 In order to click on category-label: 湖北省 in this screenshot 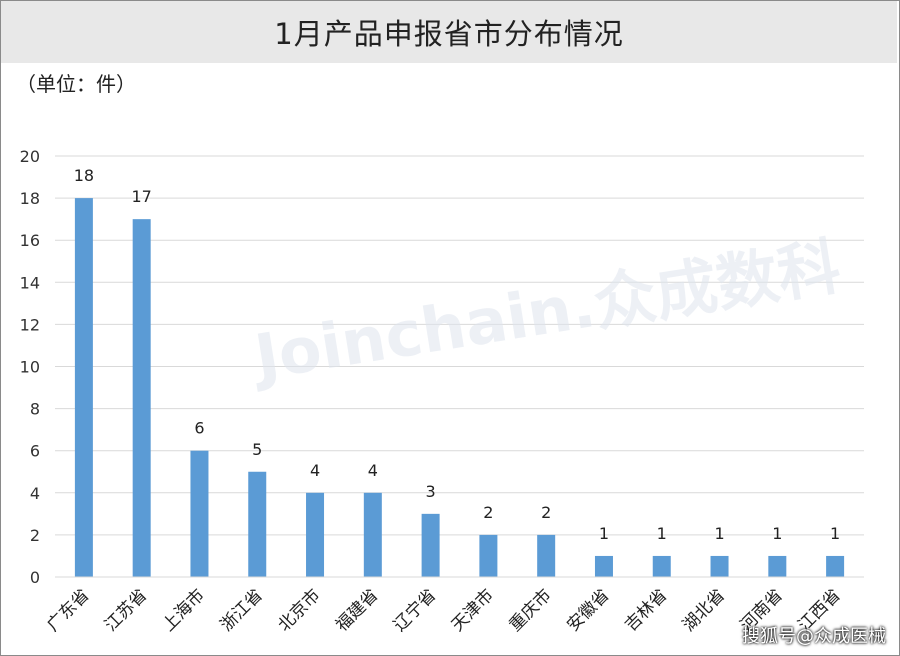, I will do `click(704, 610)`.